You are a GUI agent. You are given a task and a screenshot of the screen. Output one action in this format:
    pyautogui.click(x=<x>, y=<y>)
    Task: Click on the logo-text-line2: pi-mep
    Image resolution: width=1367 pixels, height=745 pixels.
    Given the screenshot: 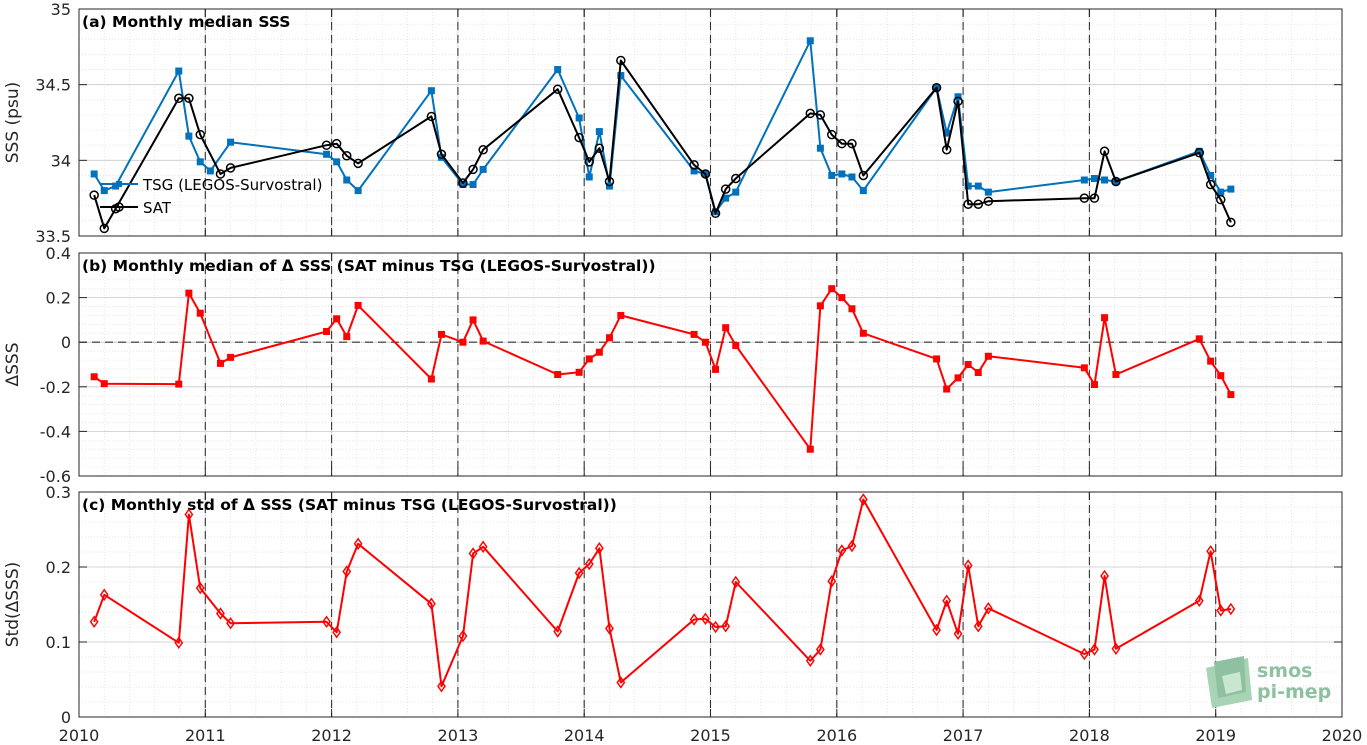 What is the action you would take?
    pyautogui.click(x=1294, y=692)
    